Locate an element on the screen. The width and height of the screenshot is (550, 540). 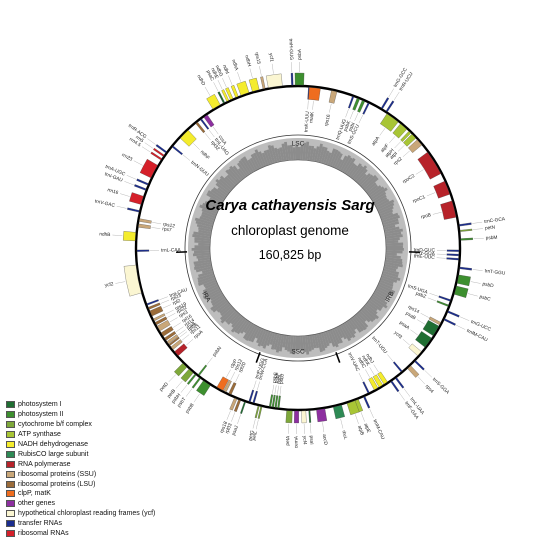
legend-item: photosystem I is located at coordinates (106, 405).